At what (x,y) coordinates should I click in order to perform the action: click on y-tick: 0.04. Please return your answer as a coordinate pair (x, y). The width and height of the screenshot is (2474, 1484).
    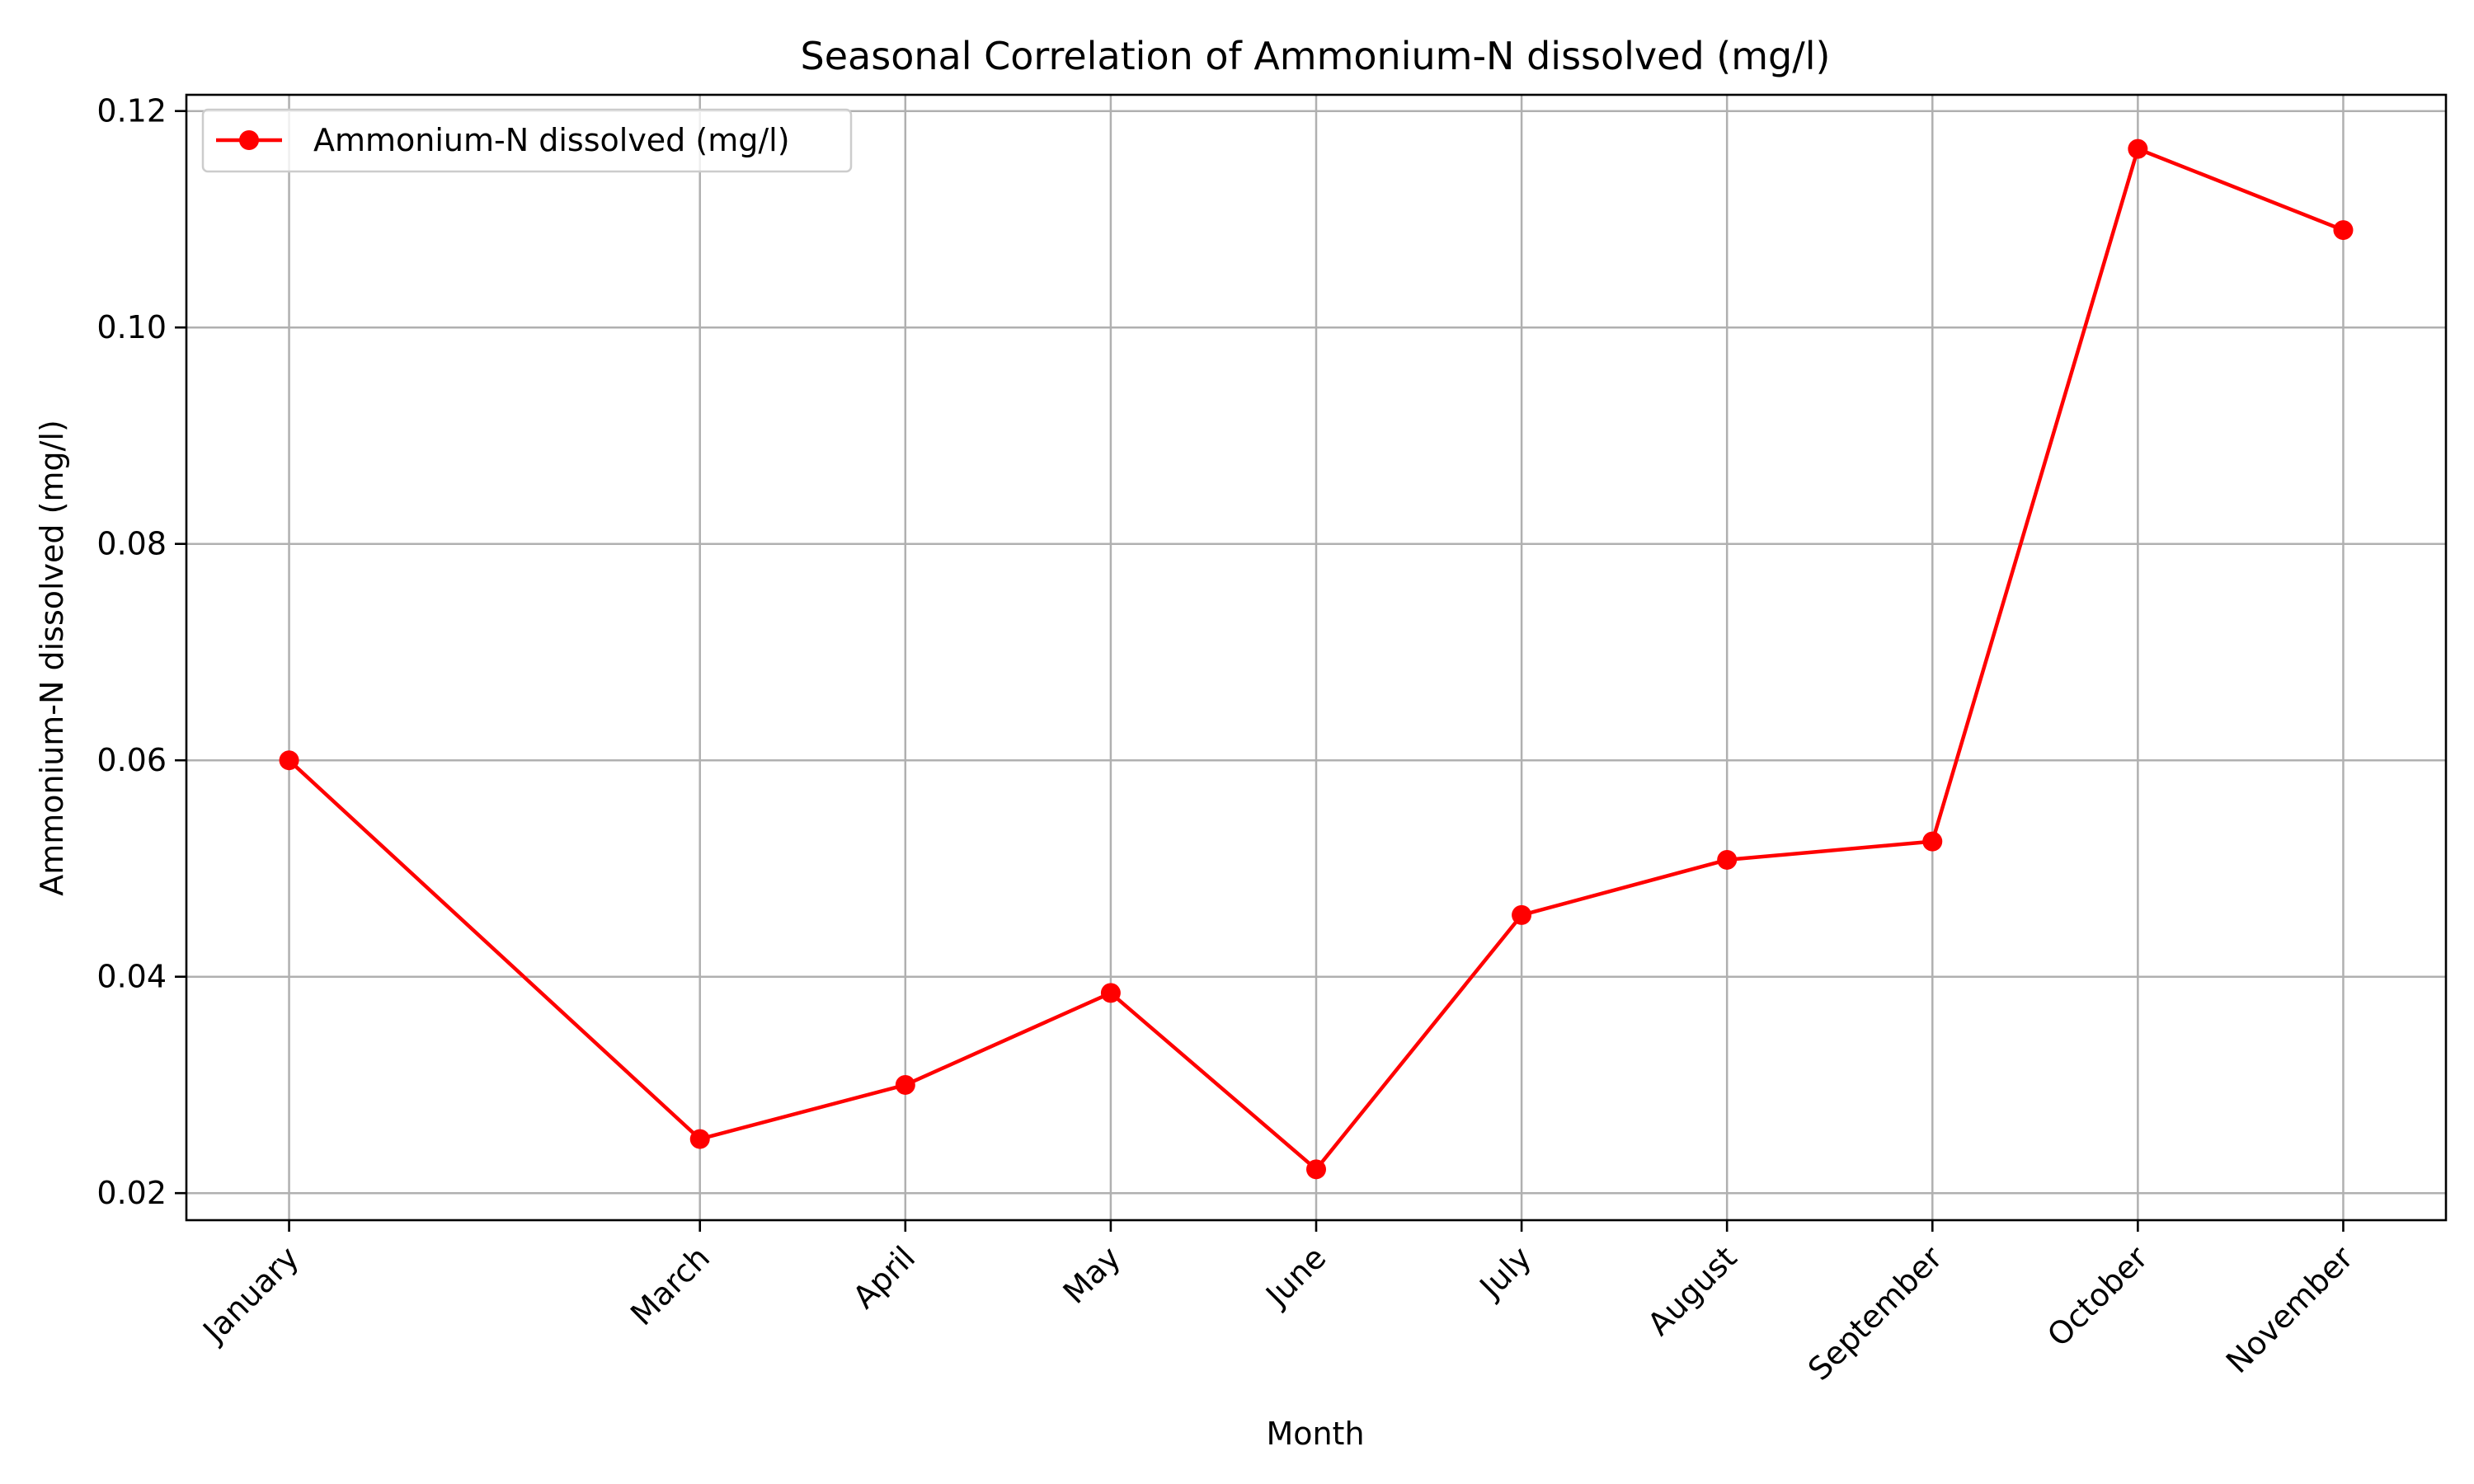
    Looking at the image, I should click on (141, 977).